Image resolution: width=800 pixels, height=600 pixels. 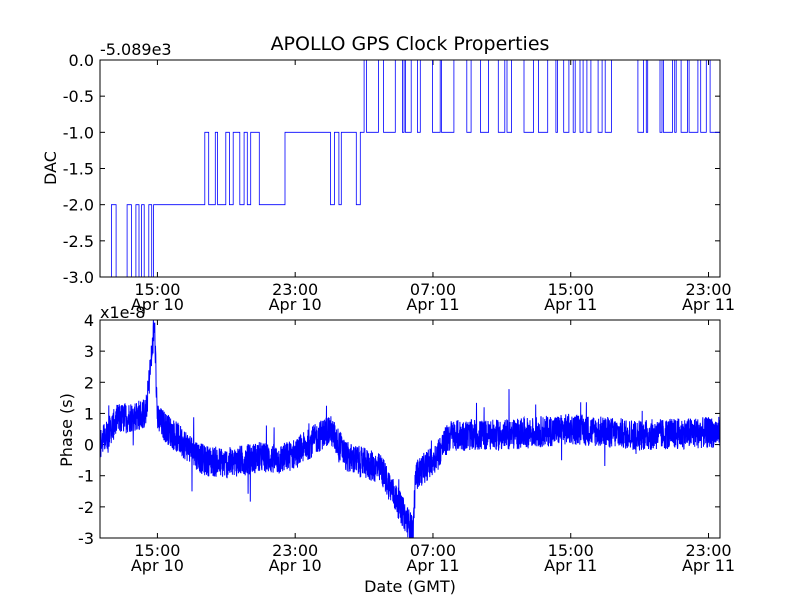 What do you see at coordinates (433, 289) in the screenshot?
I see `dac-x-tick-time-label: 07:00` at bounding box center [433, 289].